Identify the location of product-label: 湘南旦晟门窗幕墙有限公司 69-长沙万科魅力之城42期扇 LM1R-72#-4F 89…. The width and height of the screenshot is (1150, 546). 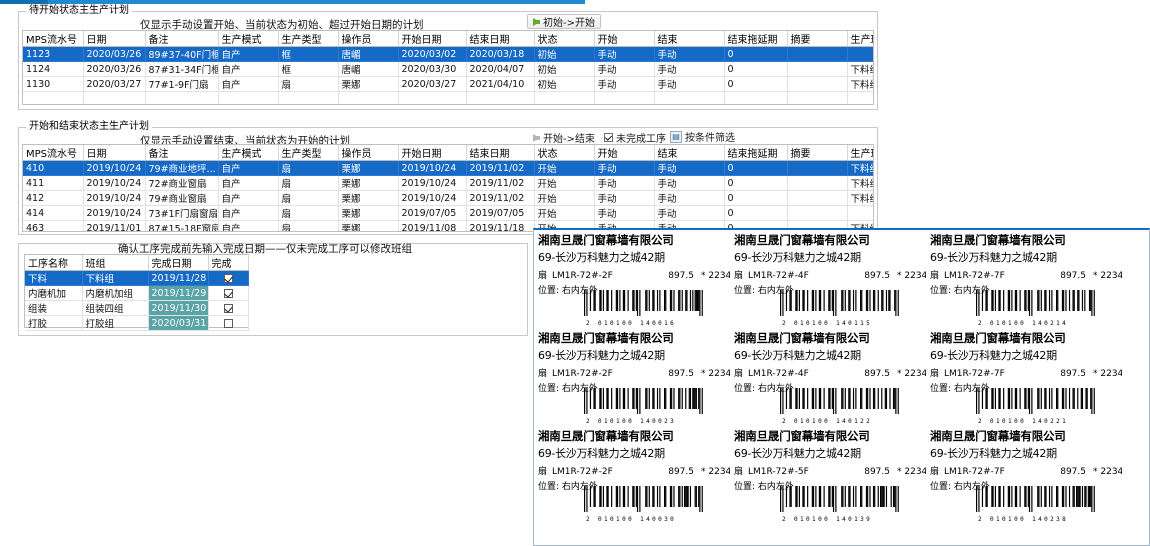
(830, 378).